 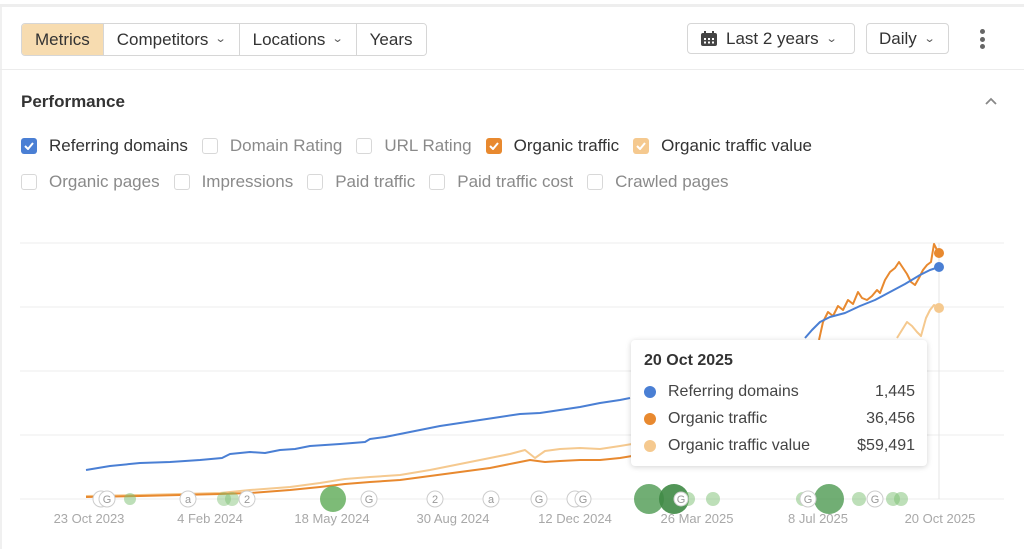 I want to click on date-range-dropdown: Last 2 years ⌄, so click(x=771, y=38).